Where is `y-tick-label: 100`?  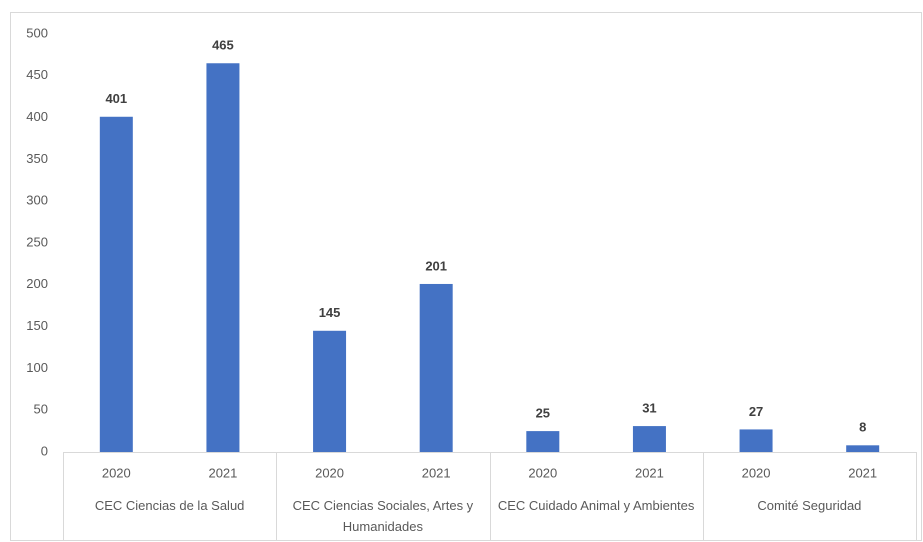
y-tick-label: 100 is located at coordinates (37, 367).